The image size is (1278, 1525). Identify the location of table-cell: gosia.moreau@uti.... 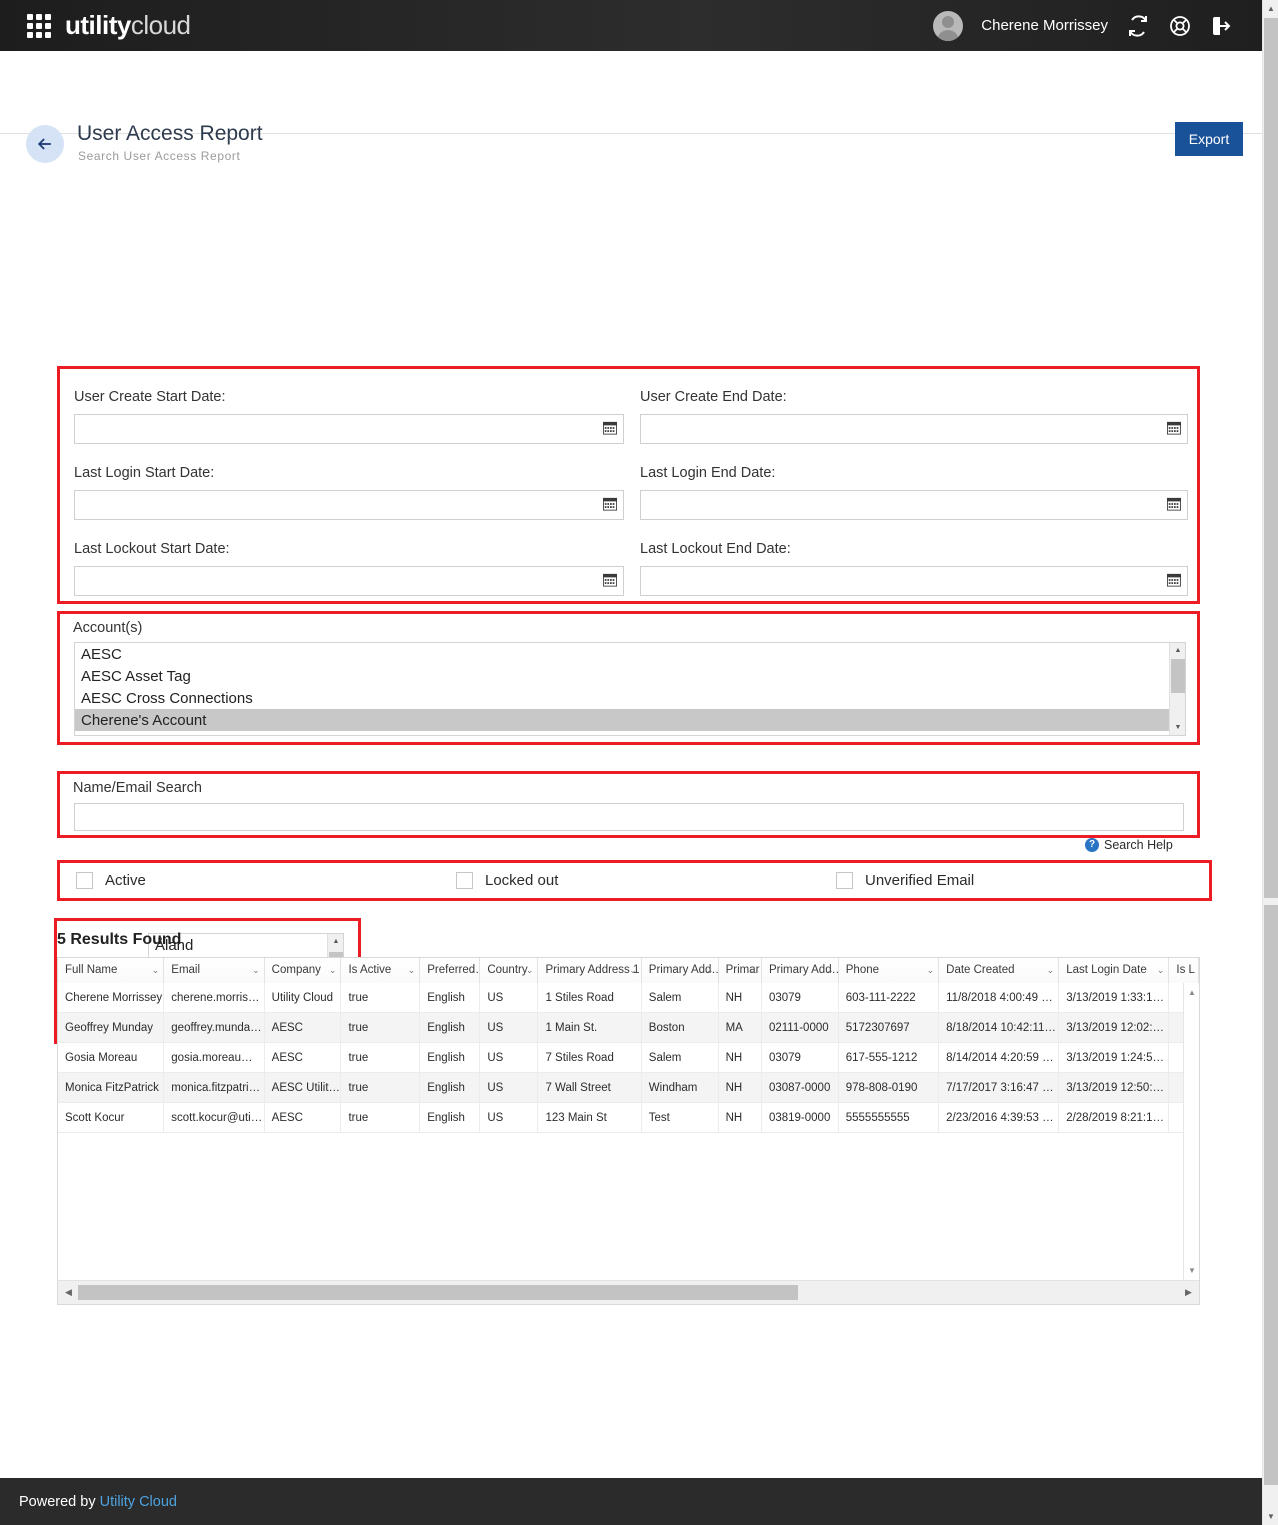
(214, 1058).